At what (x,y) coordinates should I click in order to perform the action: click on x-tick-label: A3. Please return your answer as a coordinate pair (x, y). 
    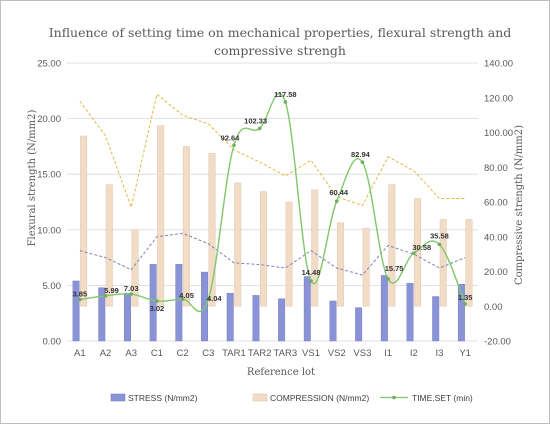
    Looking at the image, I should click on (131, 353).